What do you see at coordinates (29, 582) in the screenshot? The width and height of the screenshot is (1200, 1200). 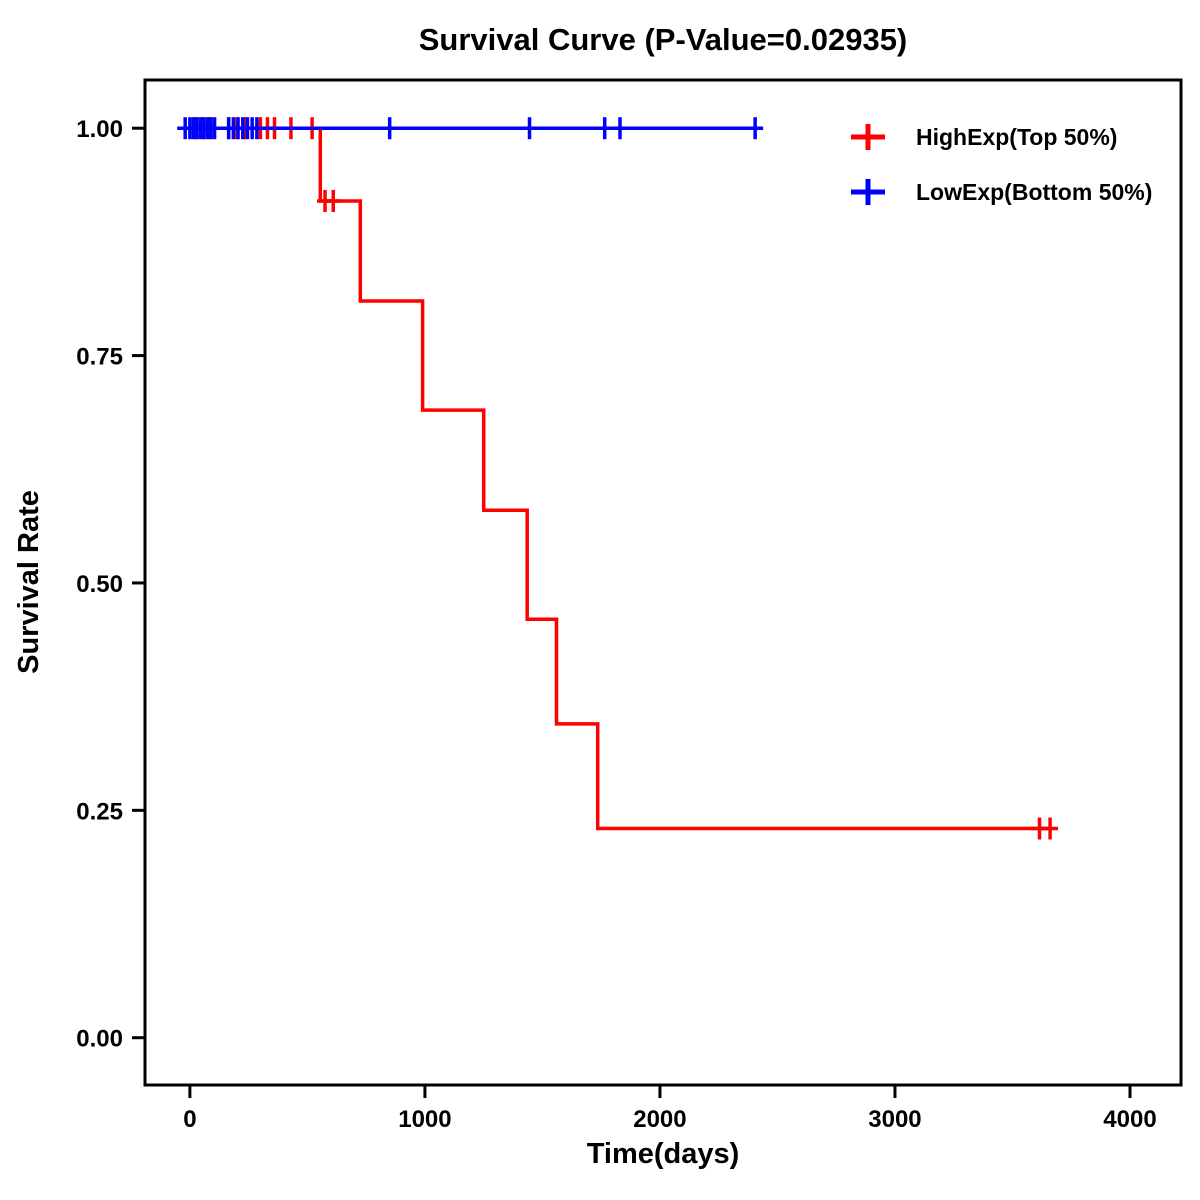 I see `y-axis-label: Survival Rate` at bounding box center [29, 582].